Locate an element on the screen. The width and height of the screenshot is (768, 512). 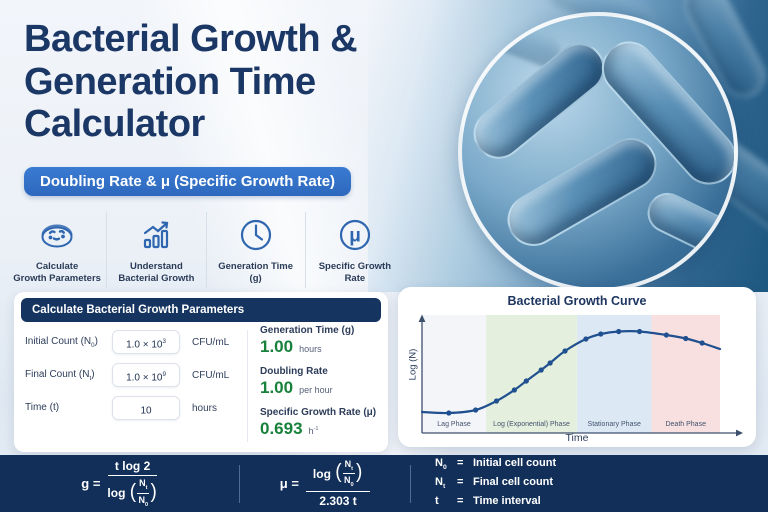
page-title-line: Bacterial Growth & is located at coordinates (191, 39).